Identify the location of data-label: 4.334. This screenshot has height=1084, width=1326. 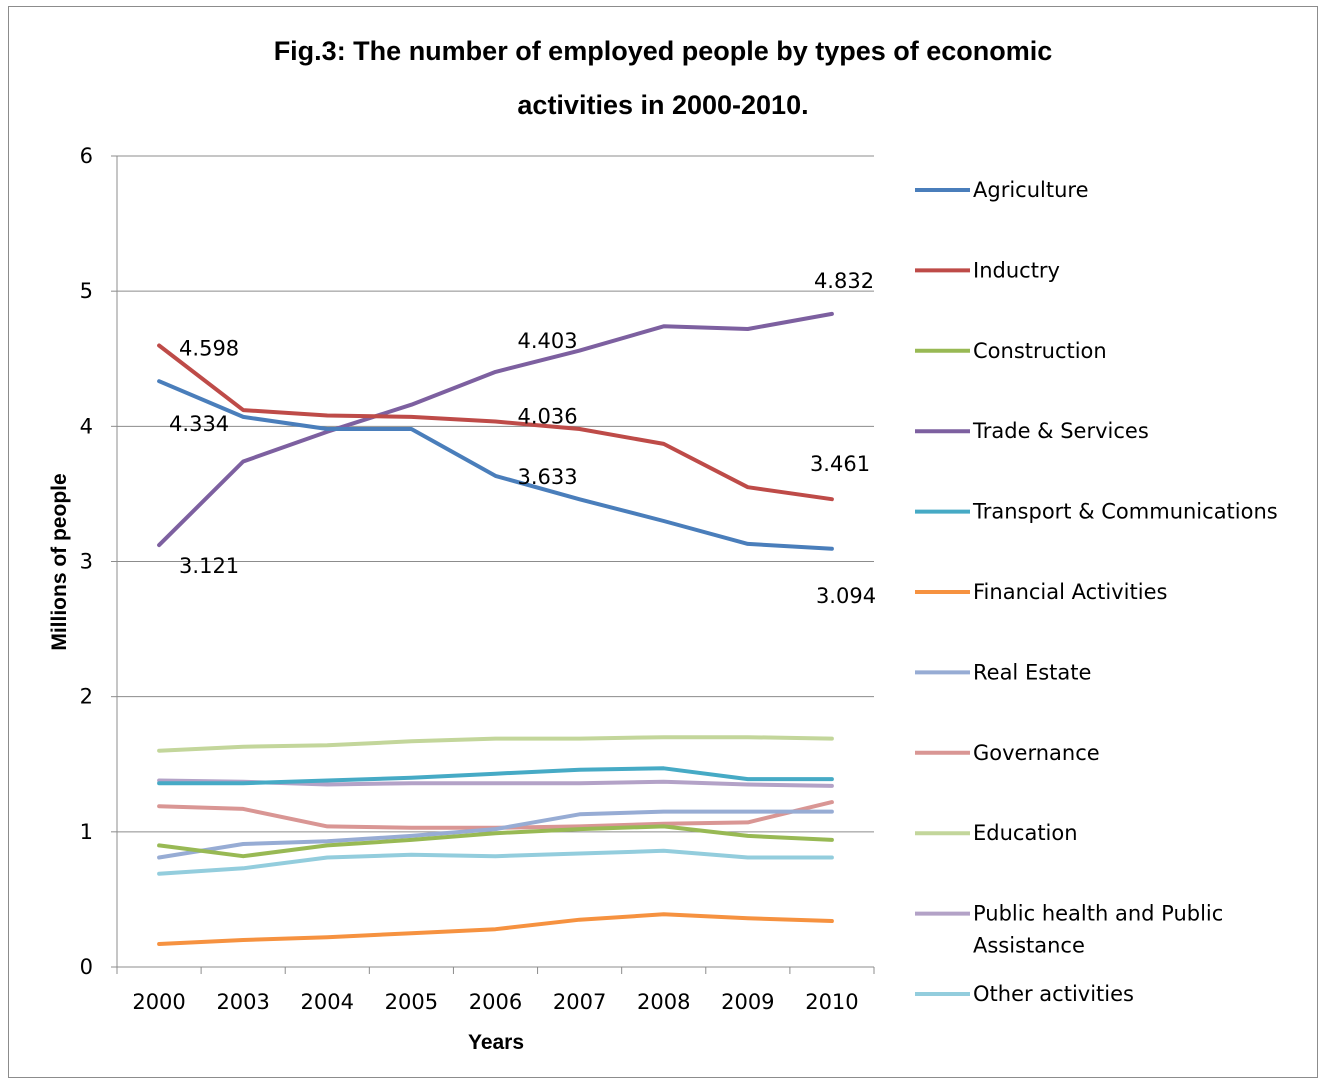
(199, 424).